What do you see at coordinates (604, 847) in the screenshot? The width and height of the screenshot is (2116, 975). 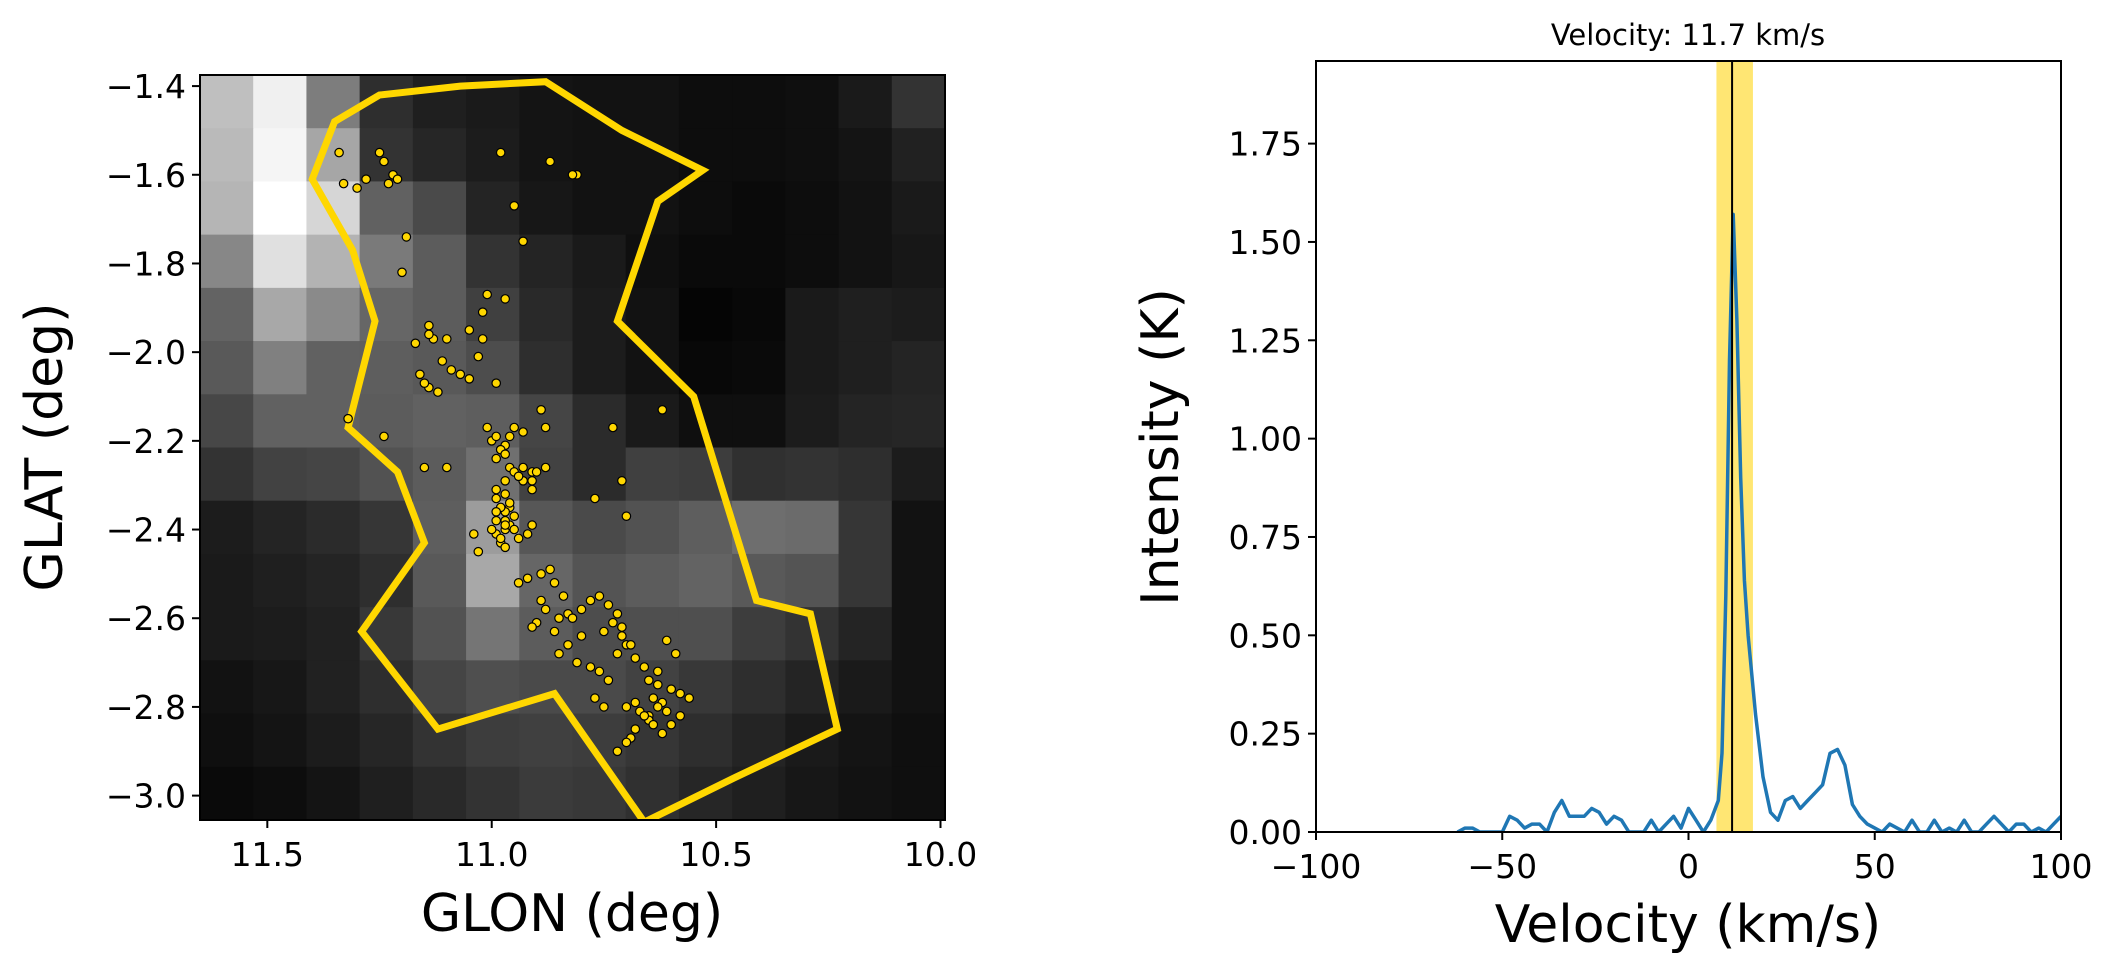 I see `map-x-ticks: 11.5 11.0 10.5 10.0` at bounding box center [604, 847].